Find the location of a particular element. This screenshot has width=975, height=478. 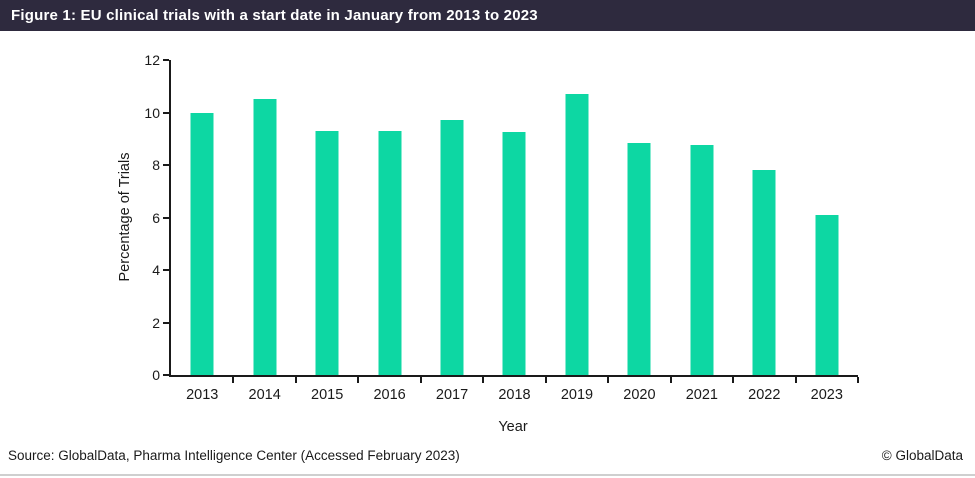

x-tick-label-2013: 2013 is located at coordinates (202, 395).